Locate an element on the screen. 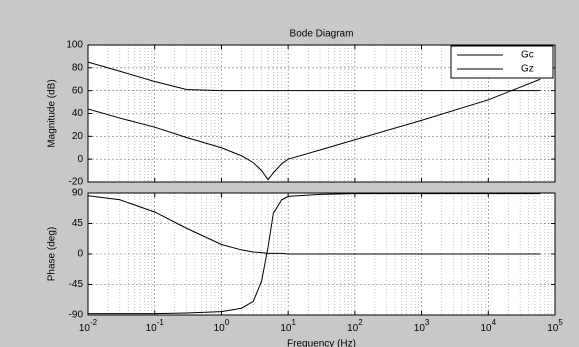  y-tick-label: -45 is located at coordinates (76, 284).